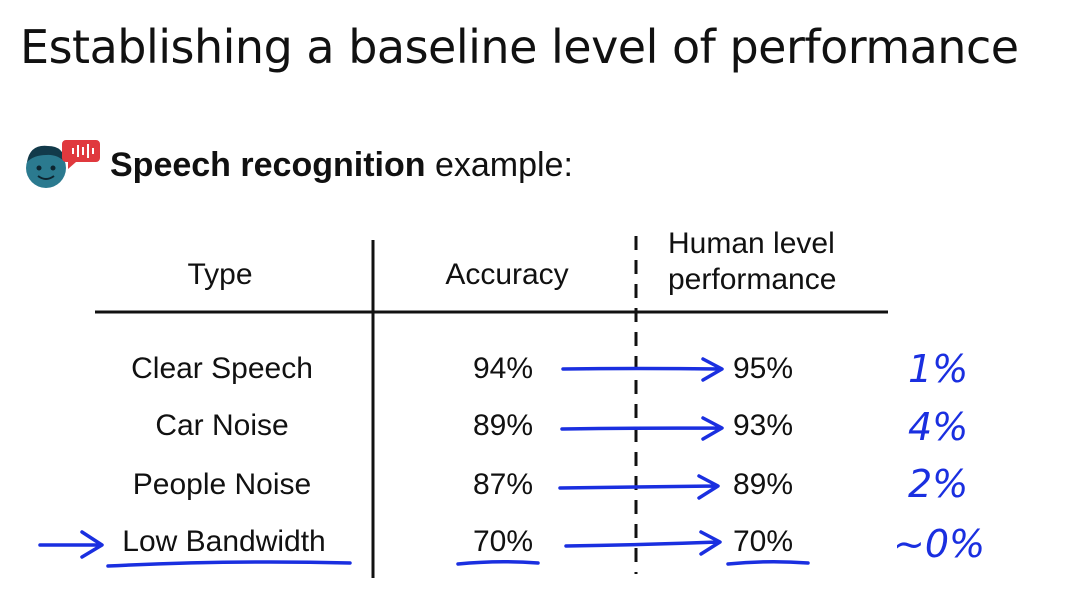 The image size is (1084, 589). I want to click on row-2-accuracy: 89%, so click(503, 425).